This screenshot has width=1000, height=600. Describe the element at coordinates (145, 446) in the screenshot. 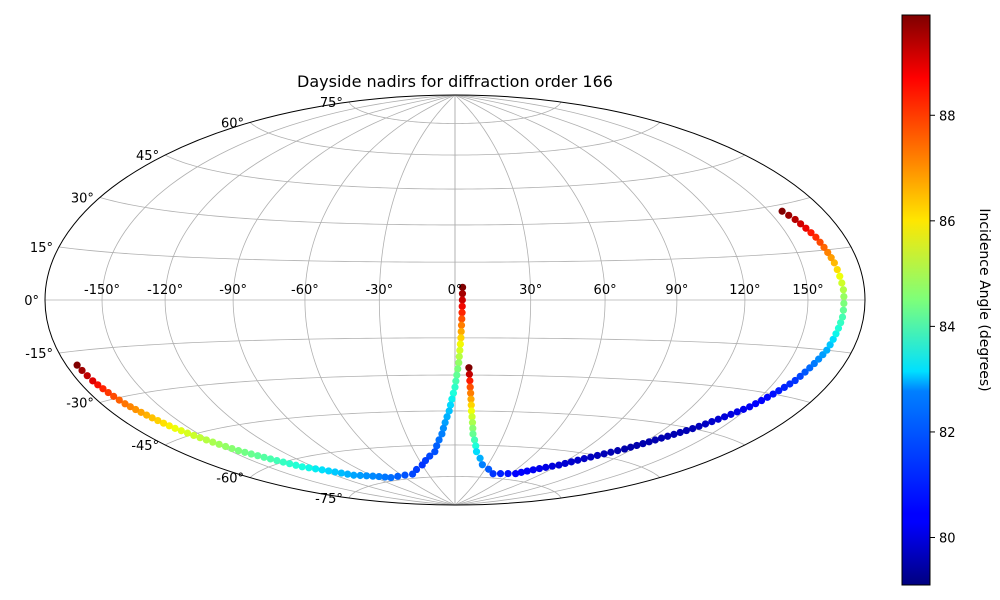

I see `lat-tick-label: -45°` at that location.